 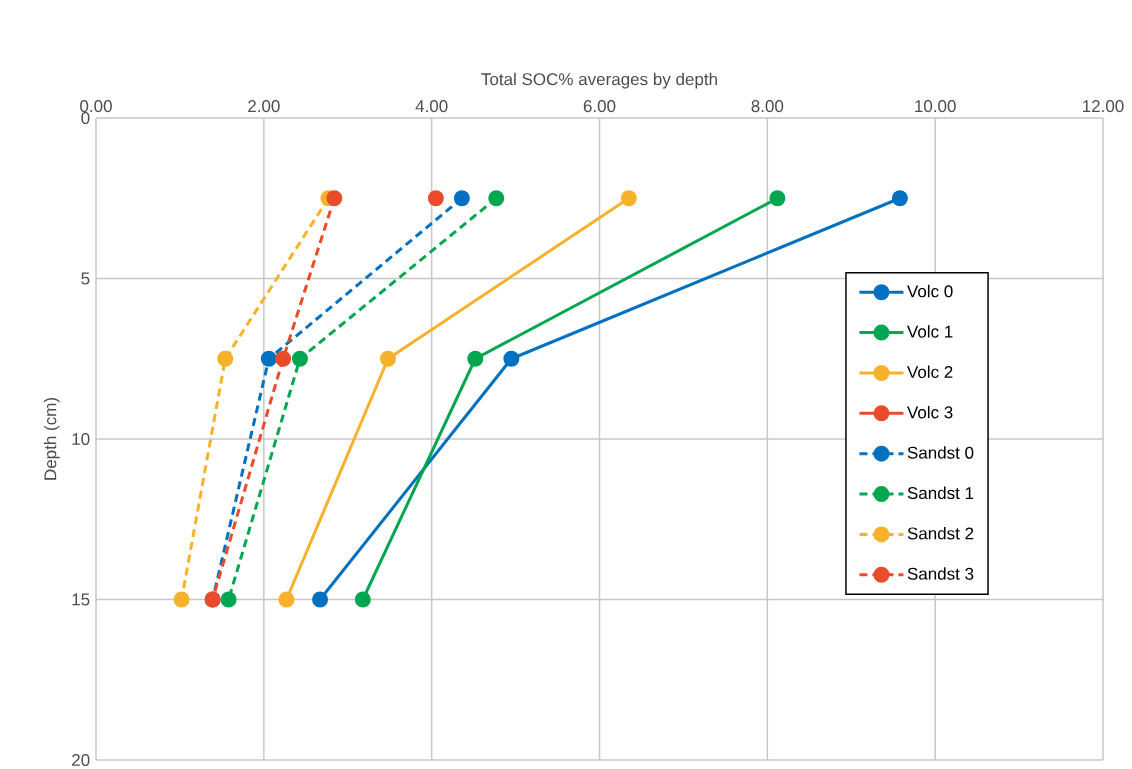 What do you see at coordinates (940, 452) in the screenshot?
I see `legend-label: Sandst 0` at bounding box center [940, 452].